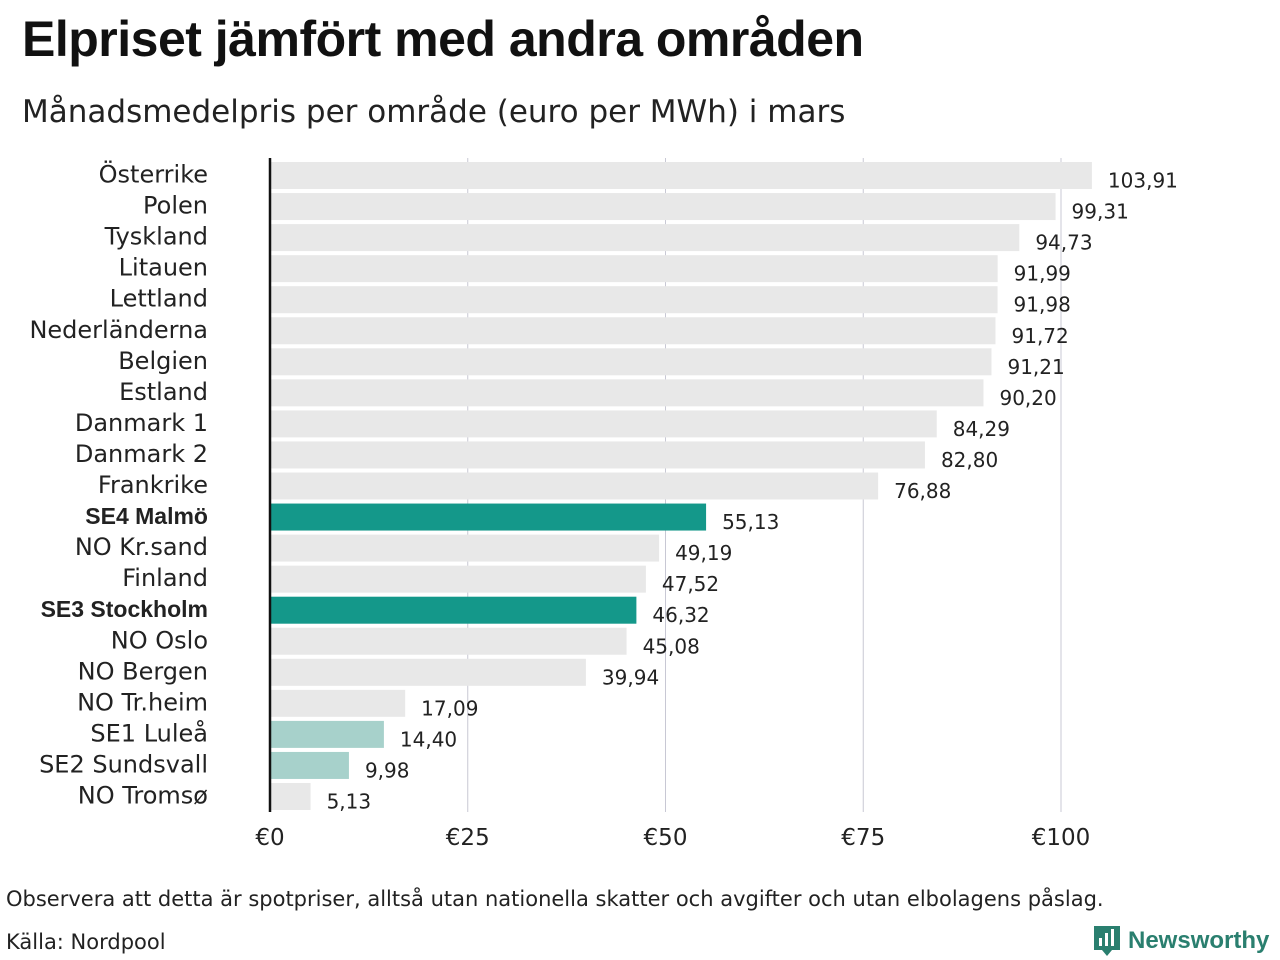  What do you see at coordinates (146, 516) in the screenshot?
I see `category-label-11: SE4 Malmö` at bounding box center [146, 516].